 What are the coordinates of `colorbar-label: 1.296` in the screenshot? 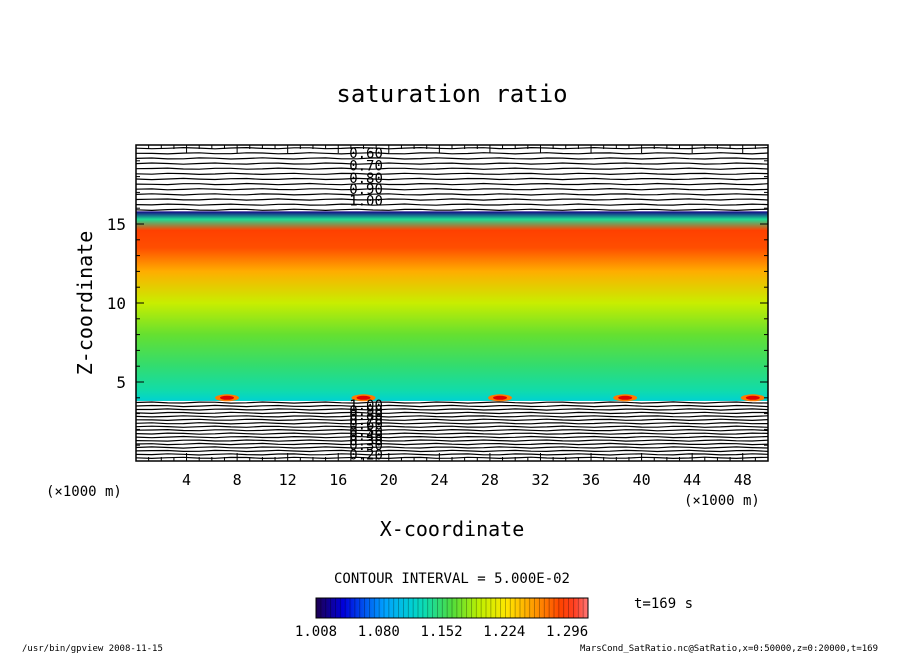 It's located at (567, 632).